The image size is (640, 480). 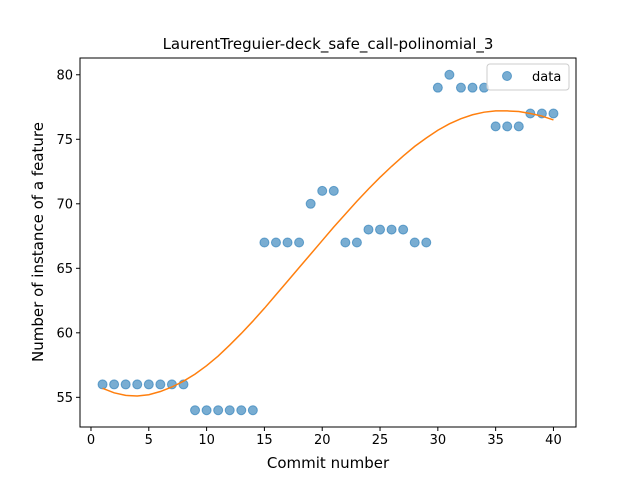 I want to click on legend: data, so click(x=528, y=77).